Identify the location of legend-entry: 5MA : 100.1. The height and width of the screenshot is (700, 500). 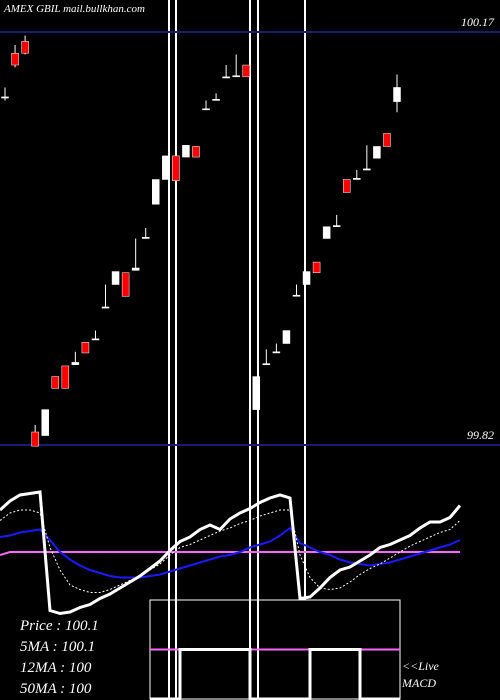
(57, 647).